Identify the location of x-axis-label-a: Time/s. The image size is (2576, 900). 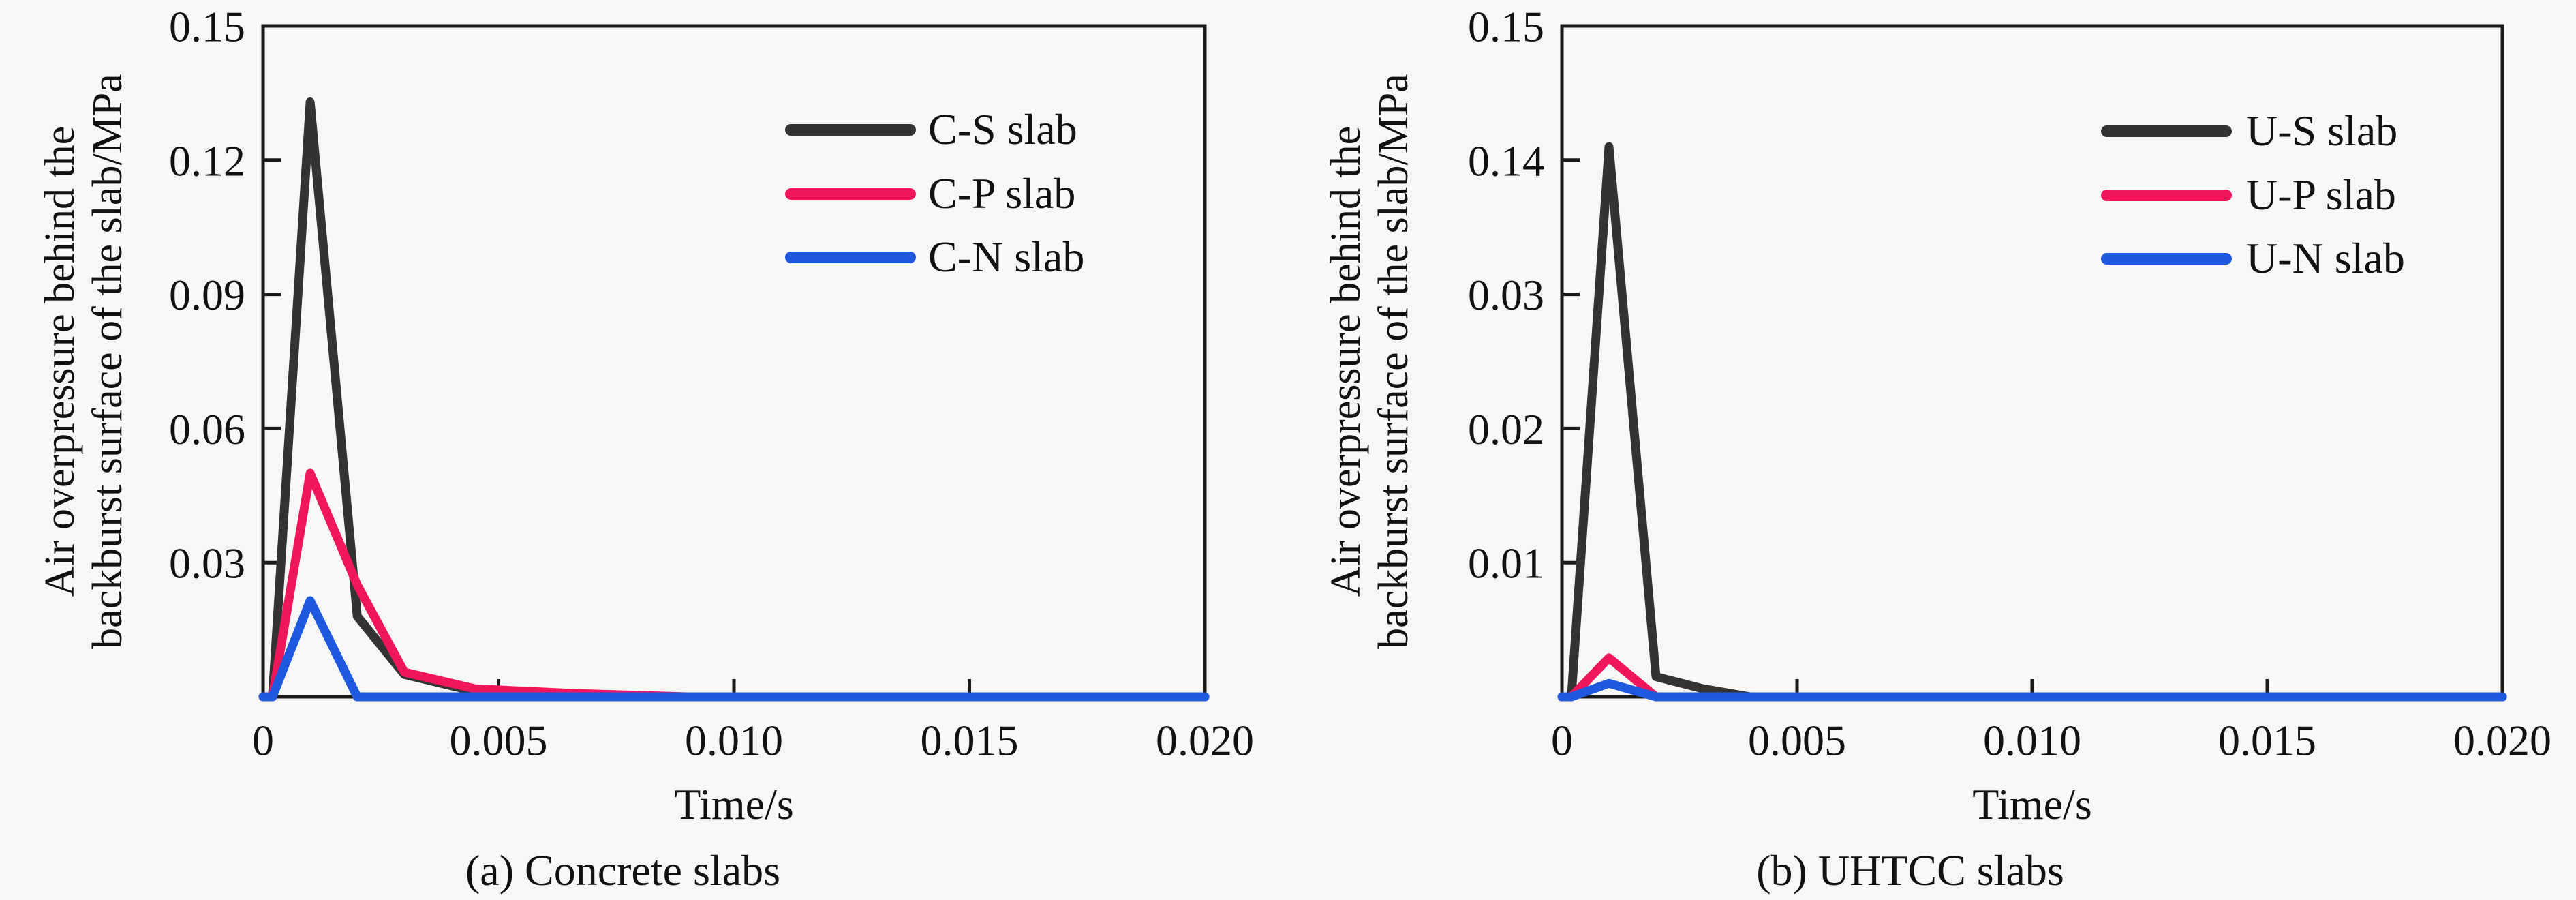
(734, 804).